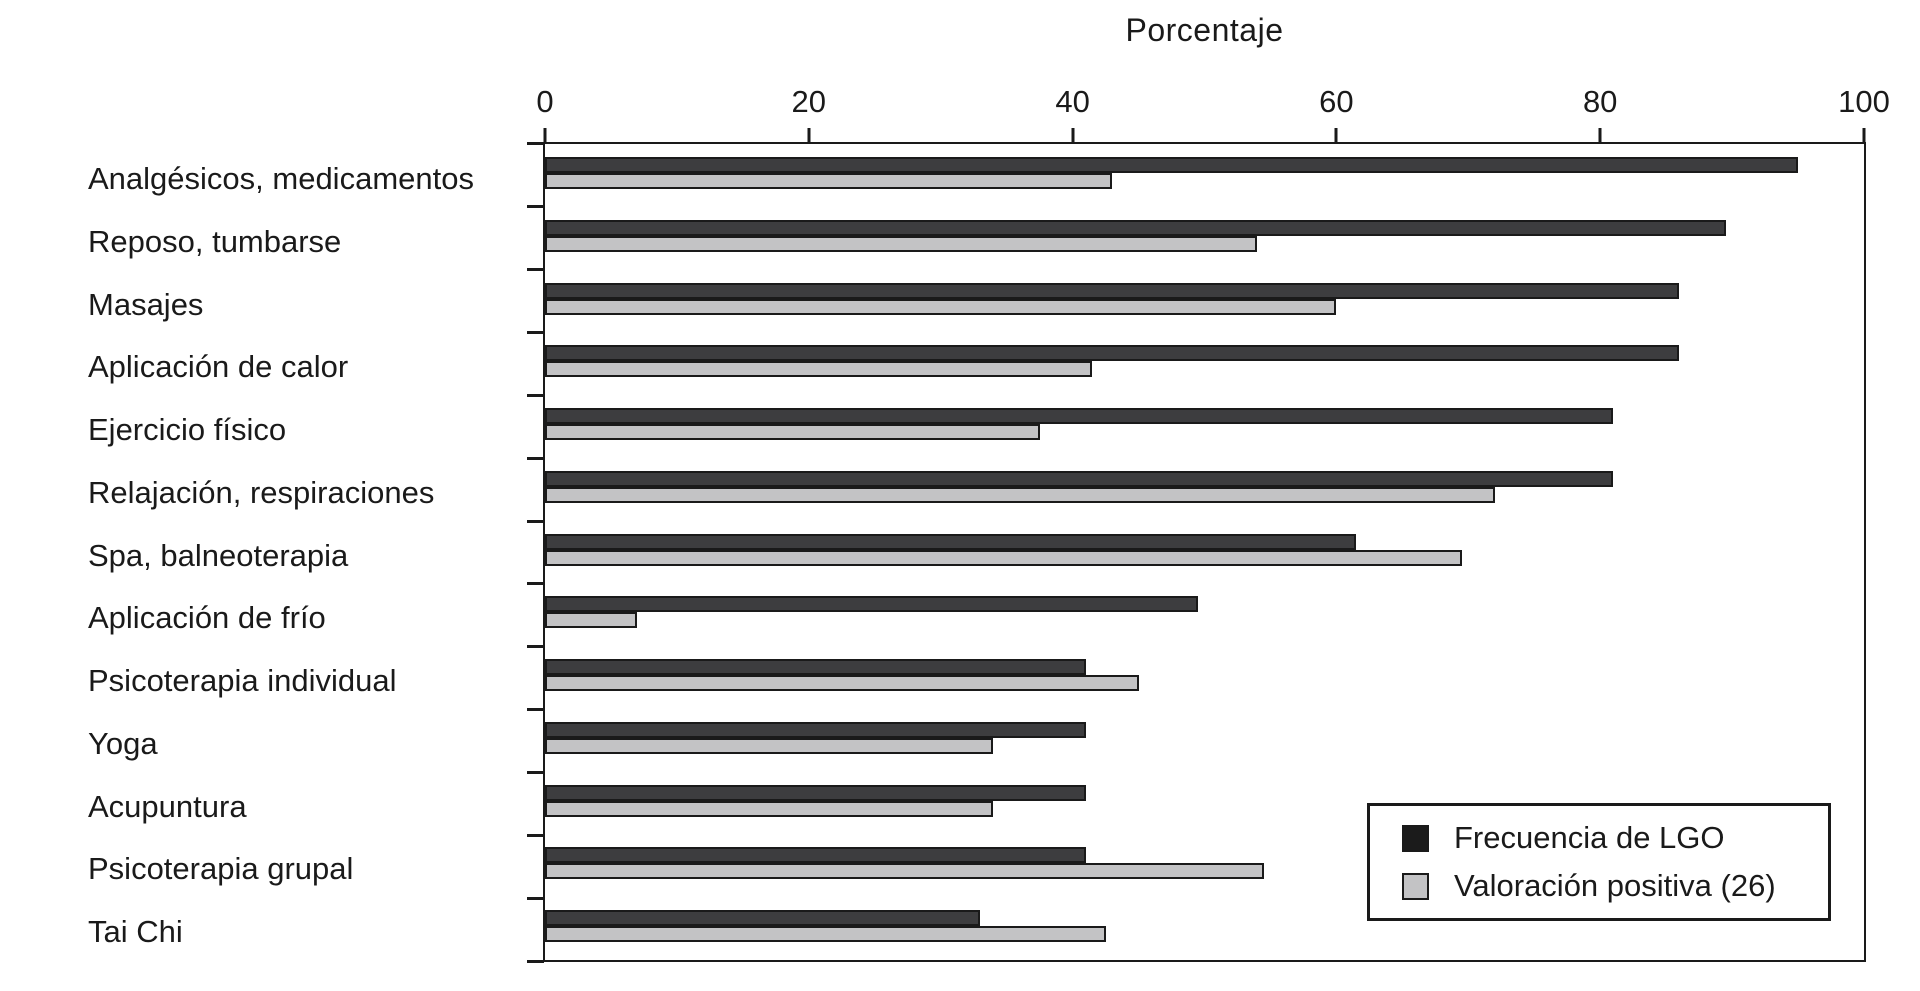 This screenshot has width=1920, height=991. I want to click on x-tick-label: 60, so click(1336, 101).